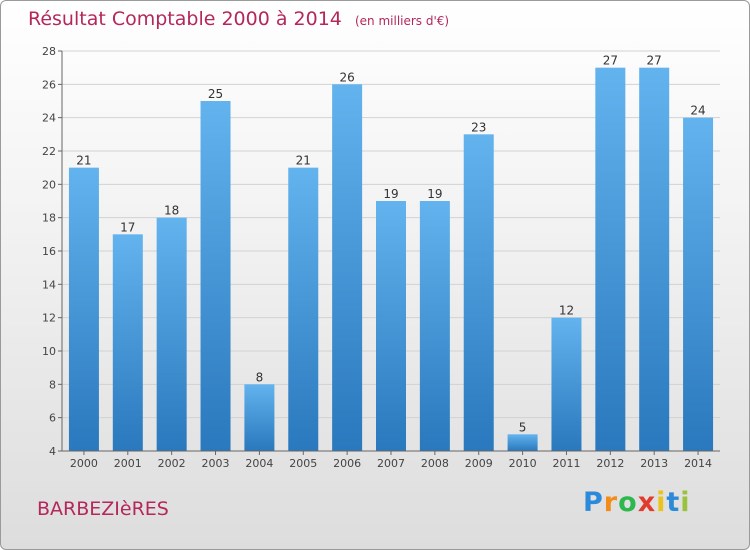 This screenshot has width=750, height=550. What do you see at coordinates (434, 326) in the screenshot?
I see `bar-2008` at bounding box center [434, 326].